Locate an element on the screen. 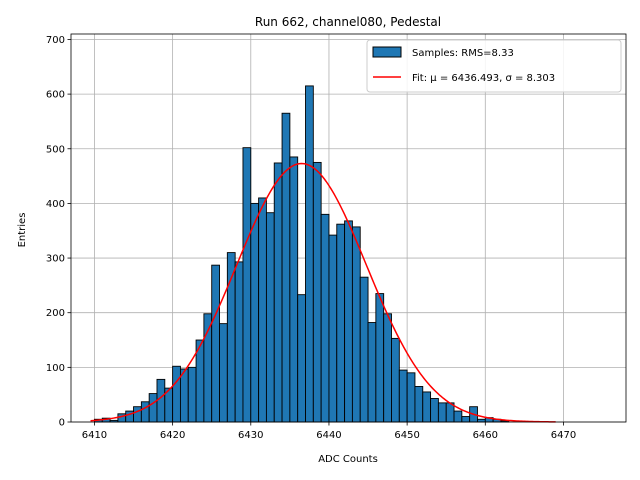 The height and width of the screenshot is (480, 640). y-tick-label: 100 is located at coordinates (55, 368).